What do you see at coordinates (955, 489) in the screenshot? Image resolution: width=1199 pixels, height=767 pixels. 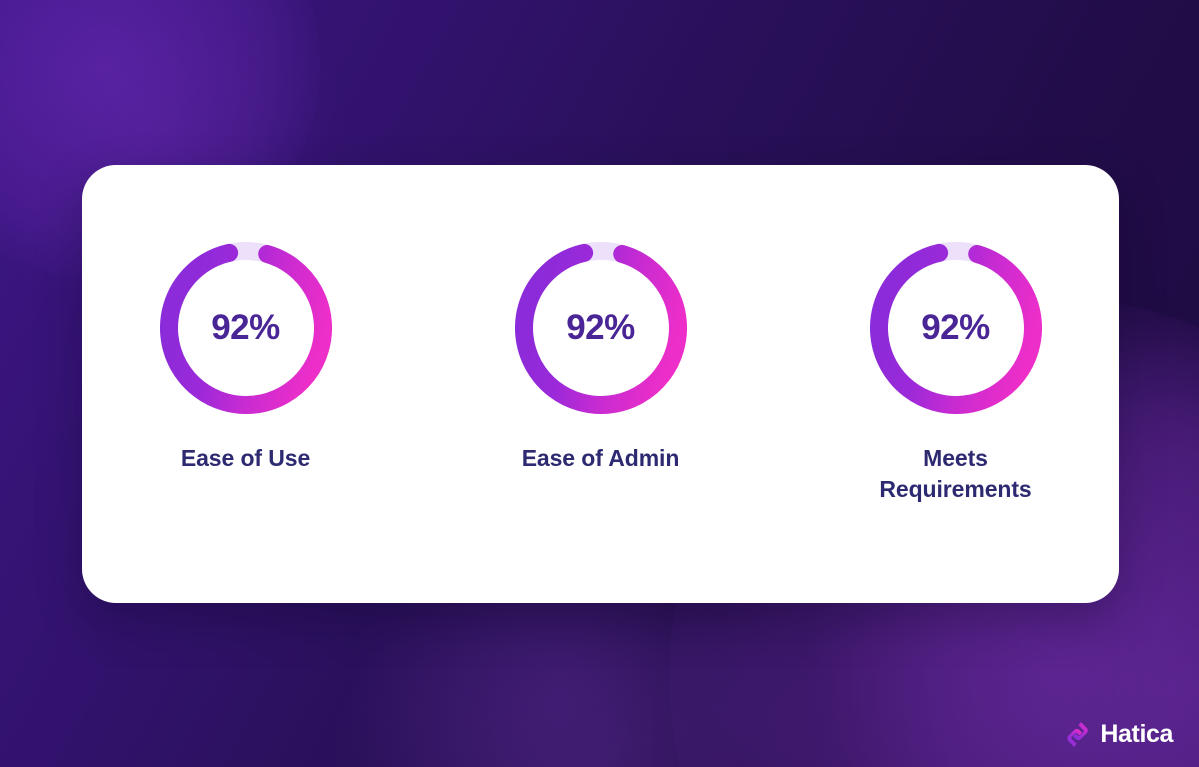 I see `metric-label-line-2: Requirements` at bounding box center [955, 489].